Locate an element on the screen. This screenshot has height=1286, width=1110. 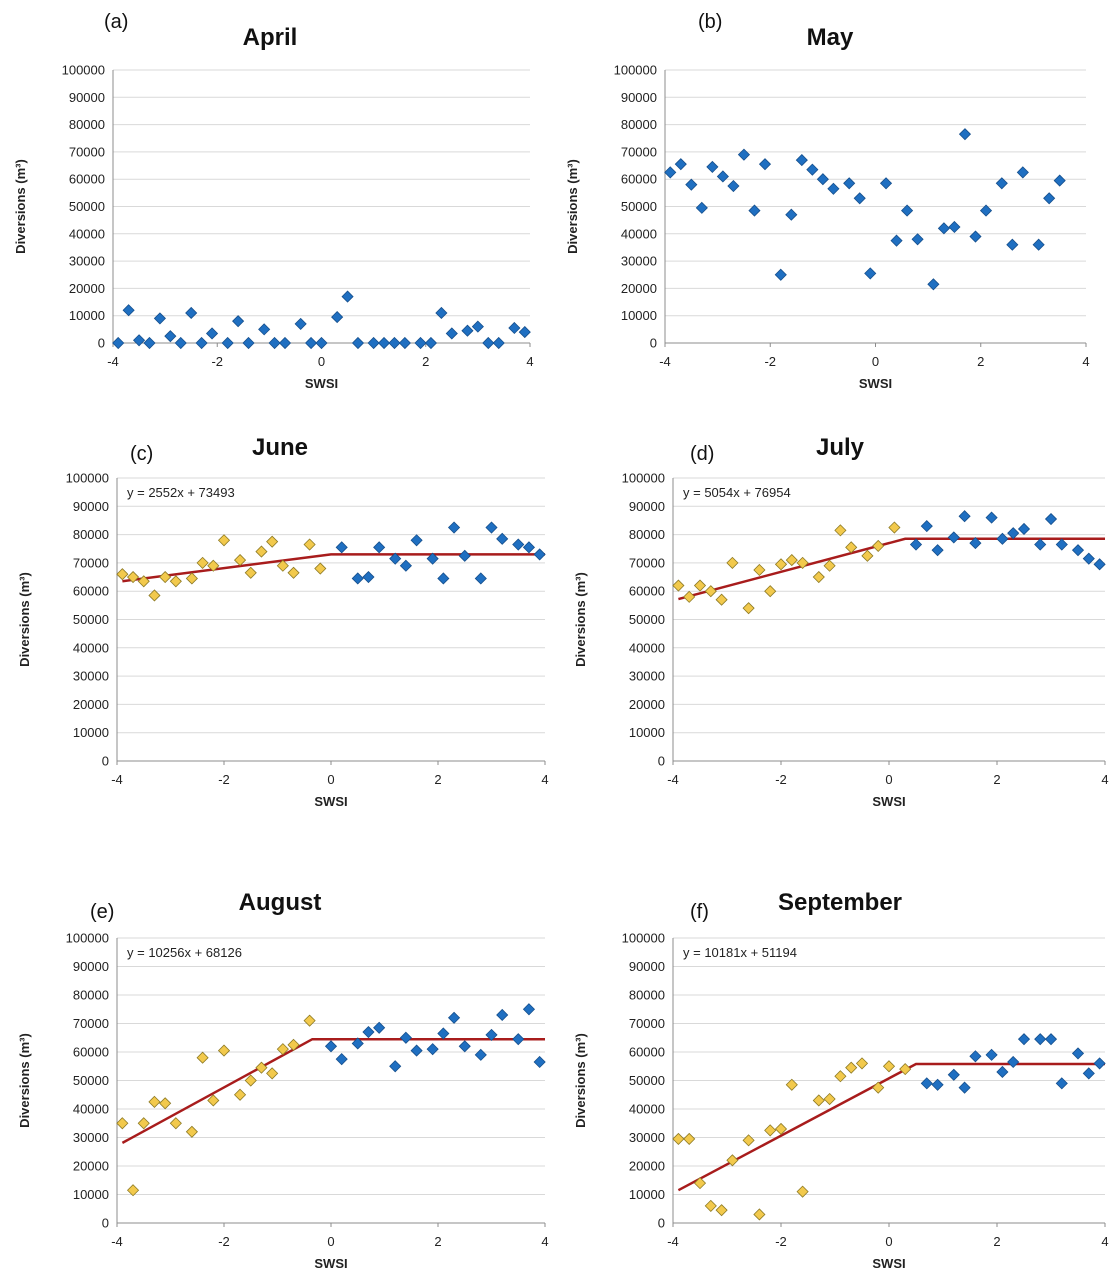
y-tick-label: 90000 is located at coordinates (87, 97).